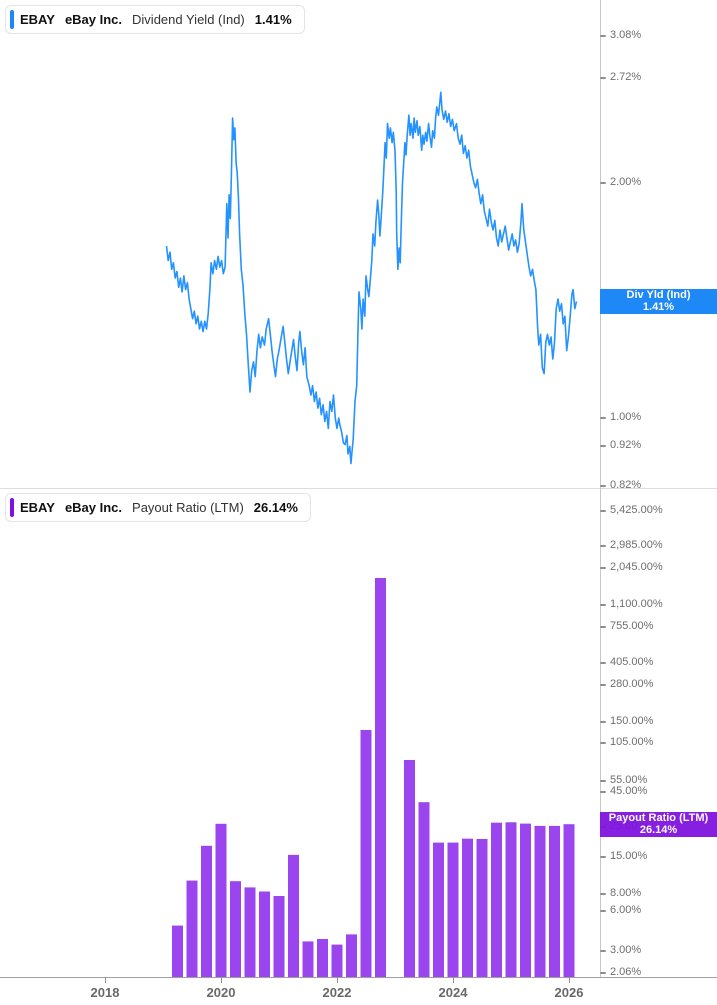 The image size is (717, 1005). Describe the element at coordinates (629, 855) in the screenshot. I see `y-tick-label: 15.00%` at that location.